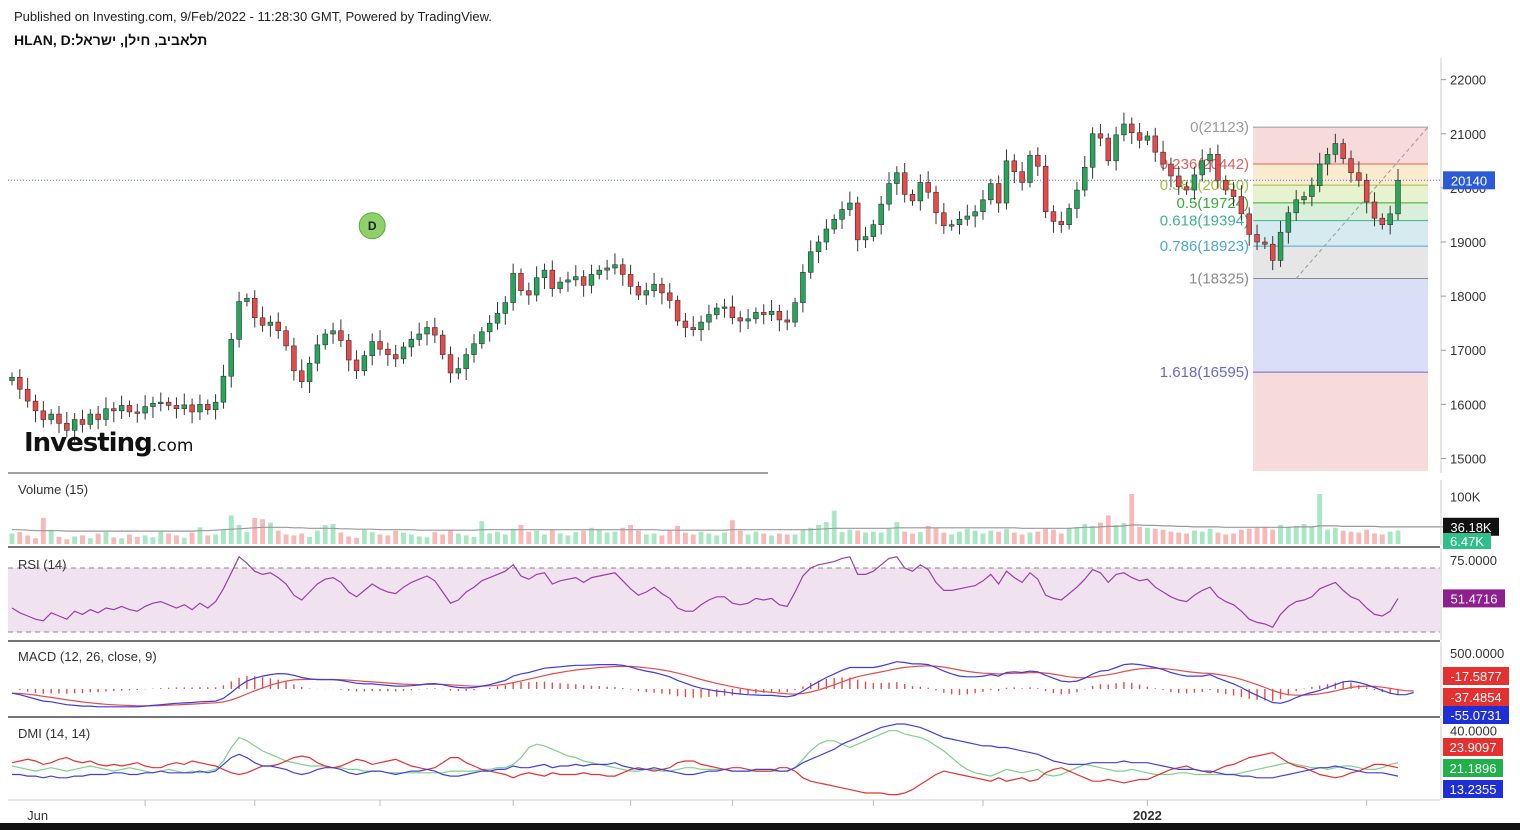 This screenshot has width=1520, height=830. I want to click on x-label-1: 2022, so click(1147, 815).